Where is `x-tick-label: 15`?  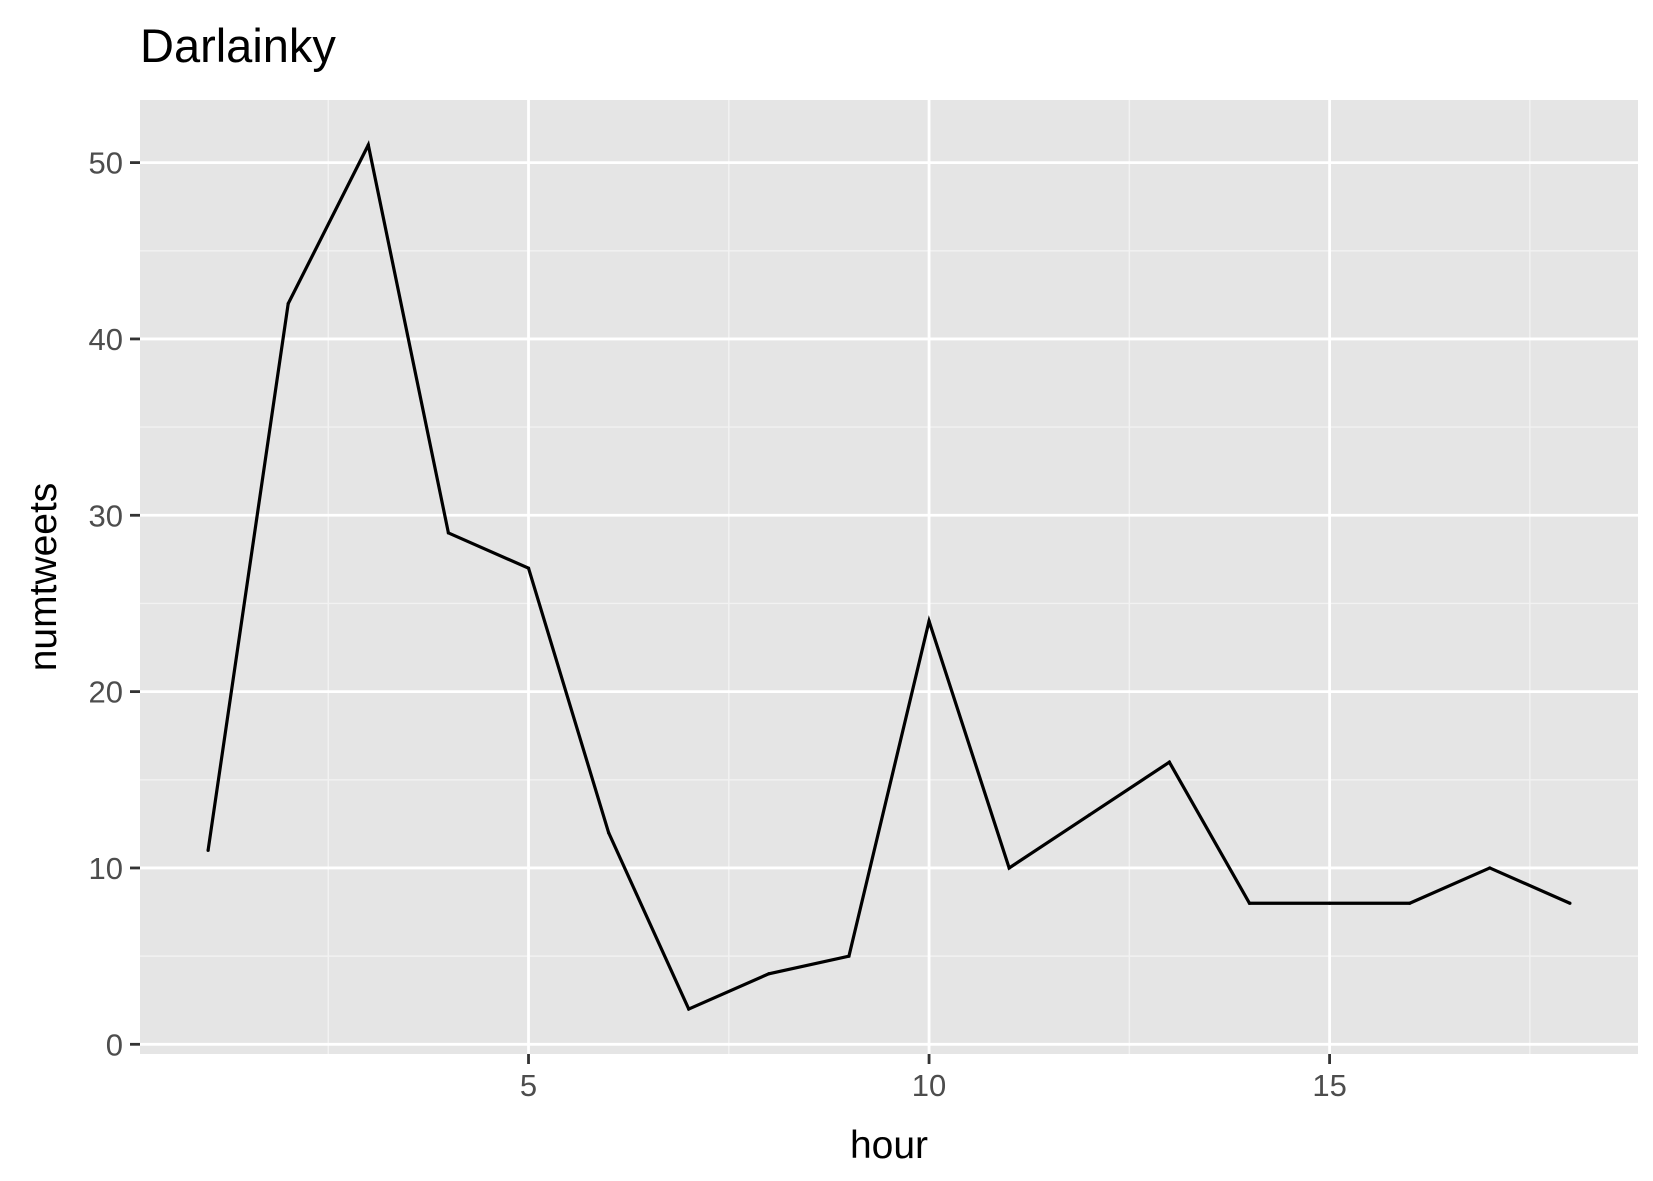 x-tick-label: 15 is located at coordinates (1329, 1085).